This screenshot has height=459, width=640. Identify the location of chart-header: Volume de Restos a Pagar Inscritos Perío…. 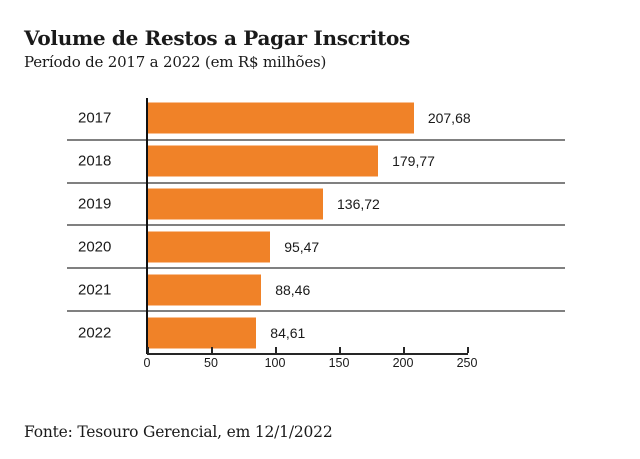
(217, 48).